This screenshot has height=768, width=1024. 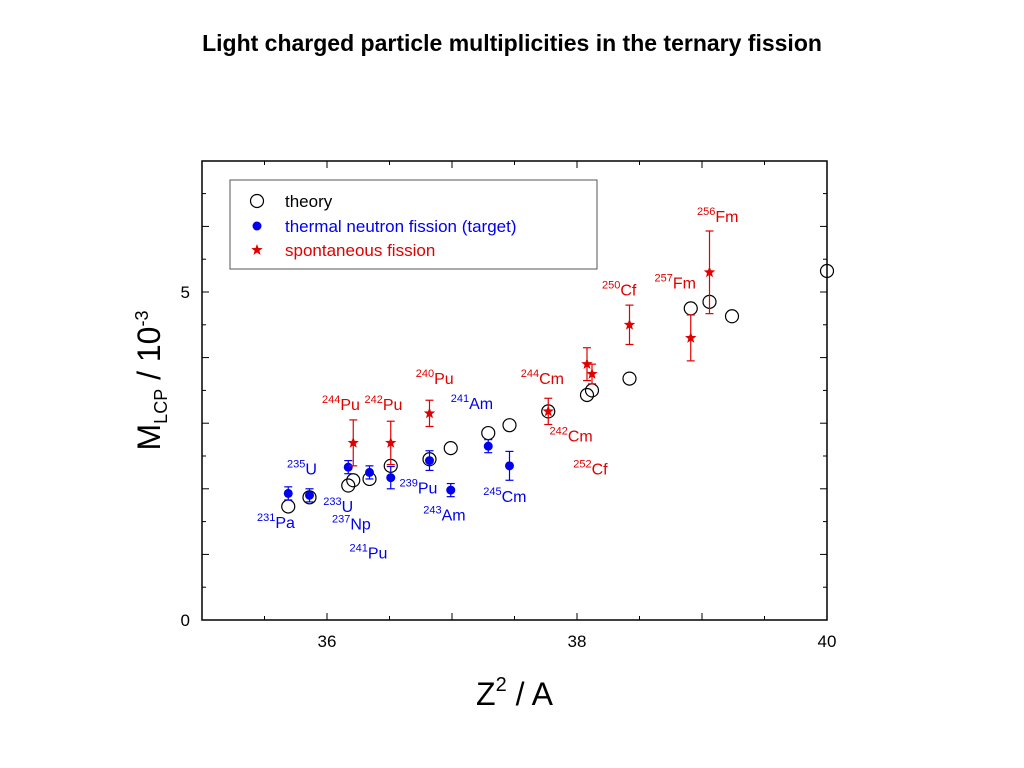 I want to click on isotope-label: 235U, so click(x=302, y=468).